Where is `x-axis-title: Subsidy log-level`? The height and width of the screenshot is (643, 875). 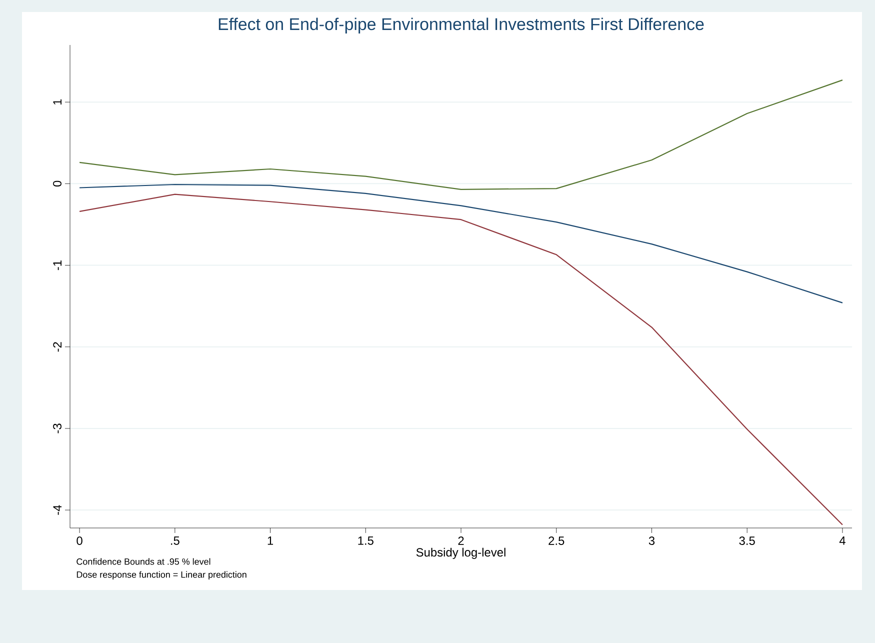 x-axis-title: Subsidy log-level is located at coordinates (461, 553).